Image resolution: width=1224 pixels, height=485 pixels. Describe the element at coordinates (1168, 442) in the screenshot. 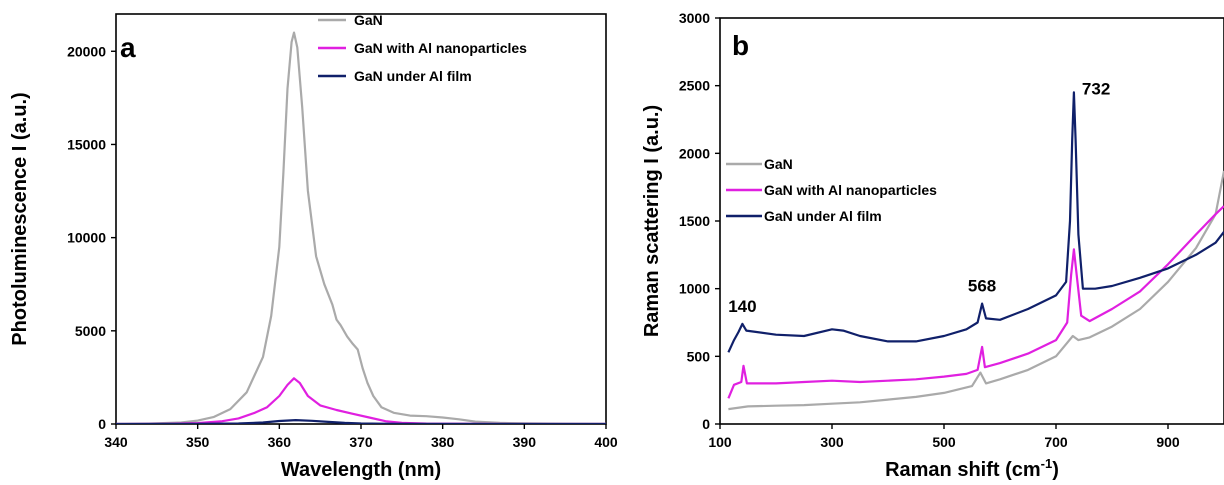

I see `x-tick-label: 900` at that location.